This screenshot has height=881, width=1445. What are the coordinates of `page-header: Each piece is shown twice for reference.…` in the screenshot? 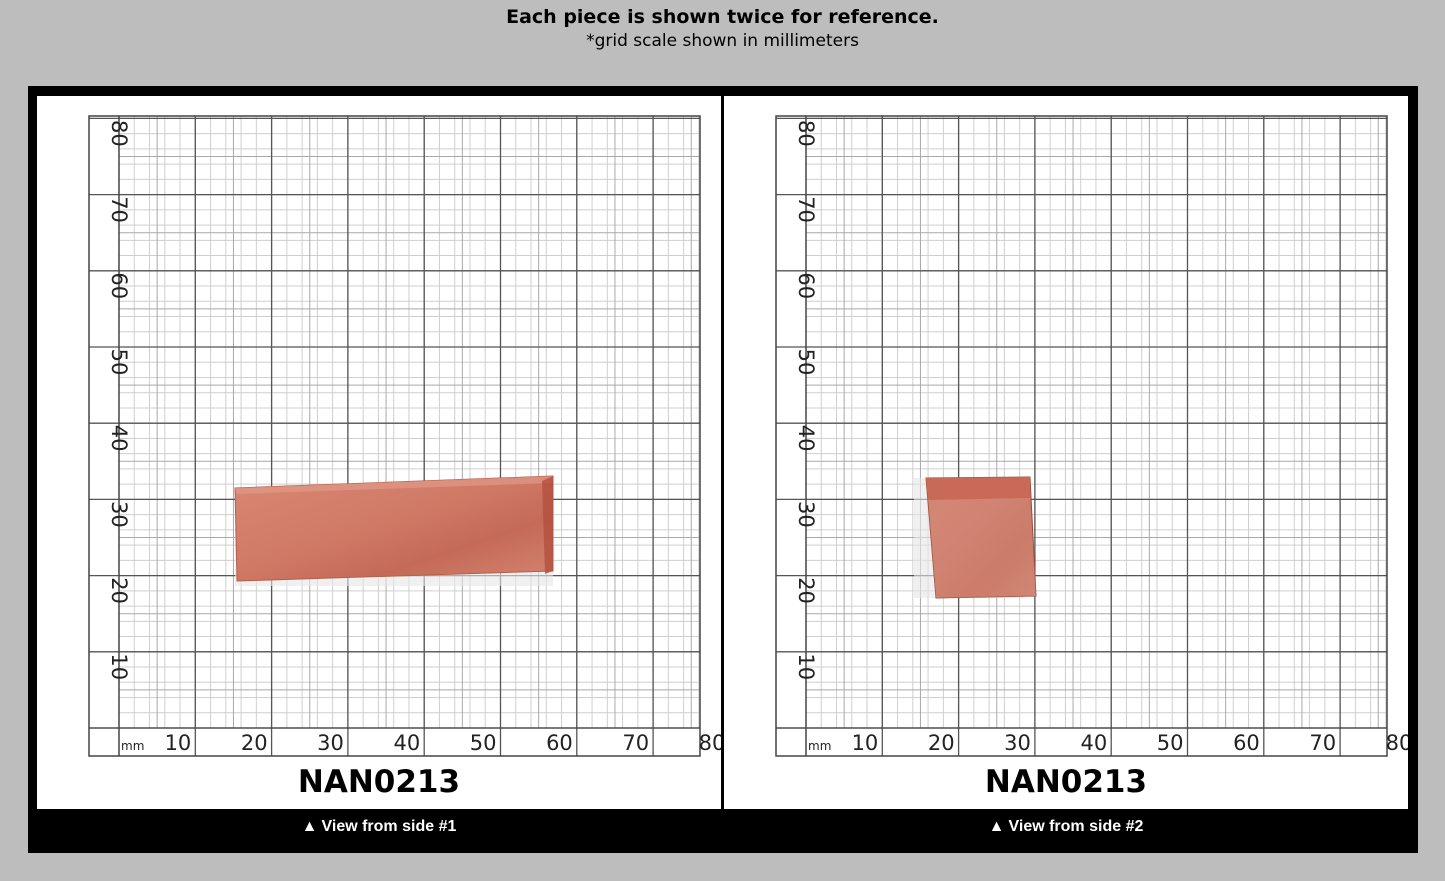 It's located at (722, 43).